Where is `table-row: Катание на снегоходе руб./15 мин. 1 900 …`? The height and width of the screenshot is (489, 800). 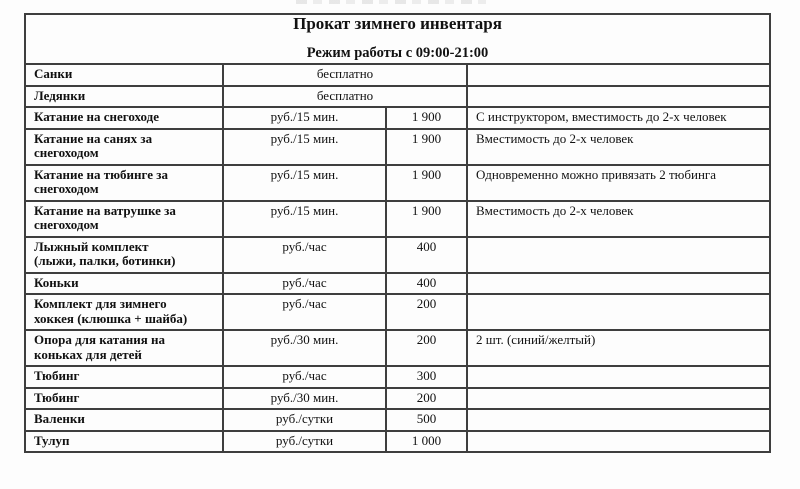
table-row: Катание на снегоходе руб./15 мин. 1 900 … is located at coordinates (398, 118).